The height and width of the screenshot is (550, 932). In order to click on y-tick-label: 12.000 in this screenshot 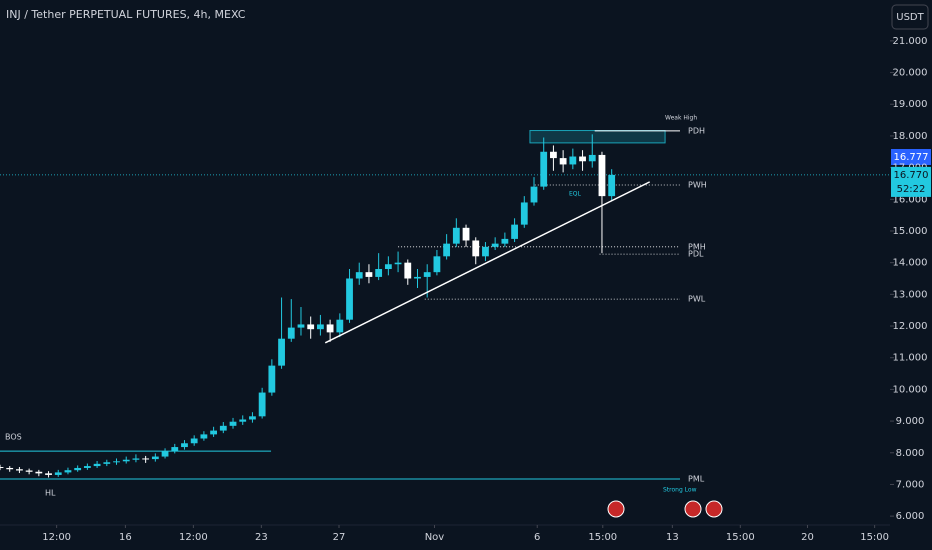, I will do `click(910, 326)`.